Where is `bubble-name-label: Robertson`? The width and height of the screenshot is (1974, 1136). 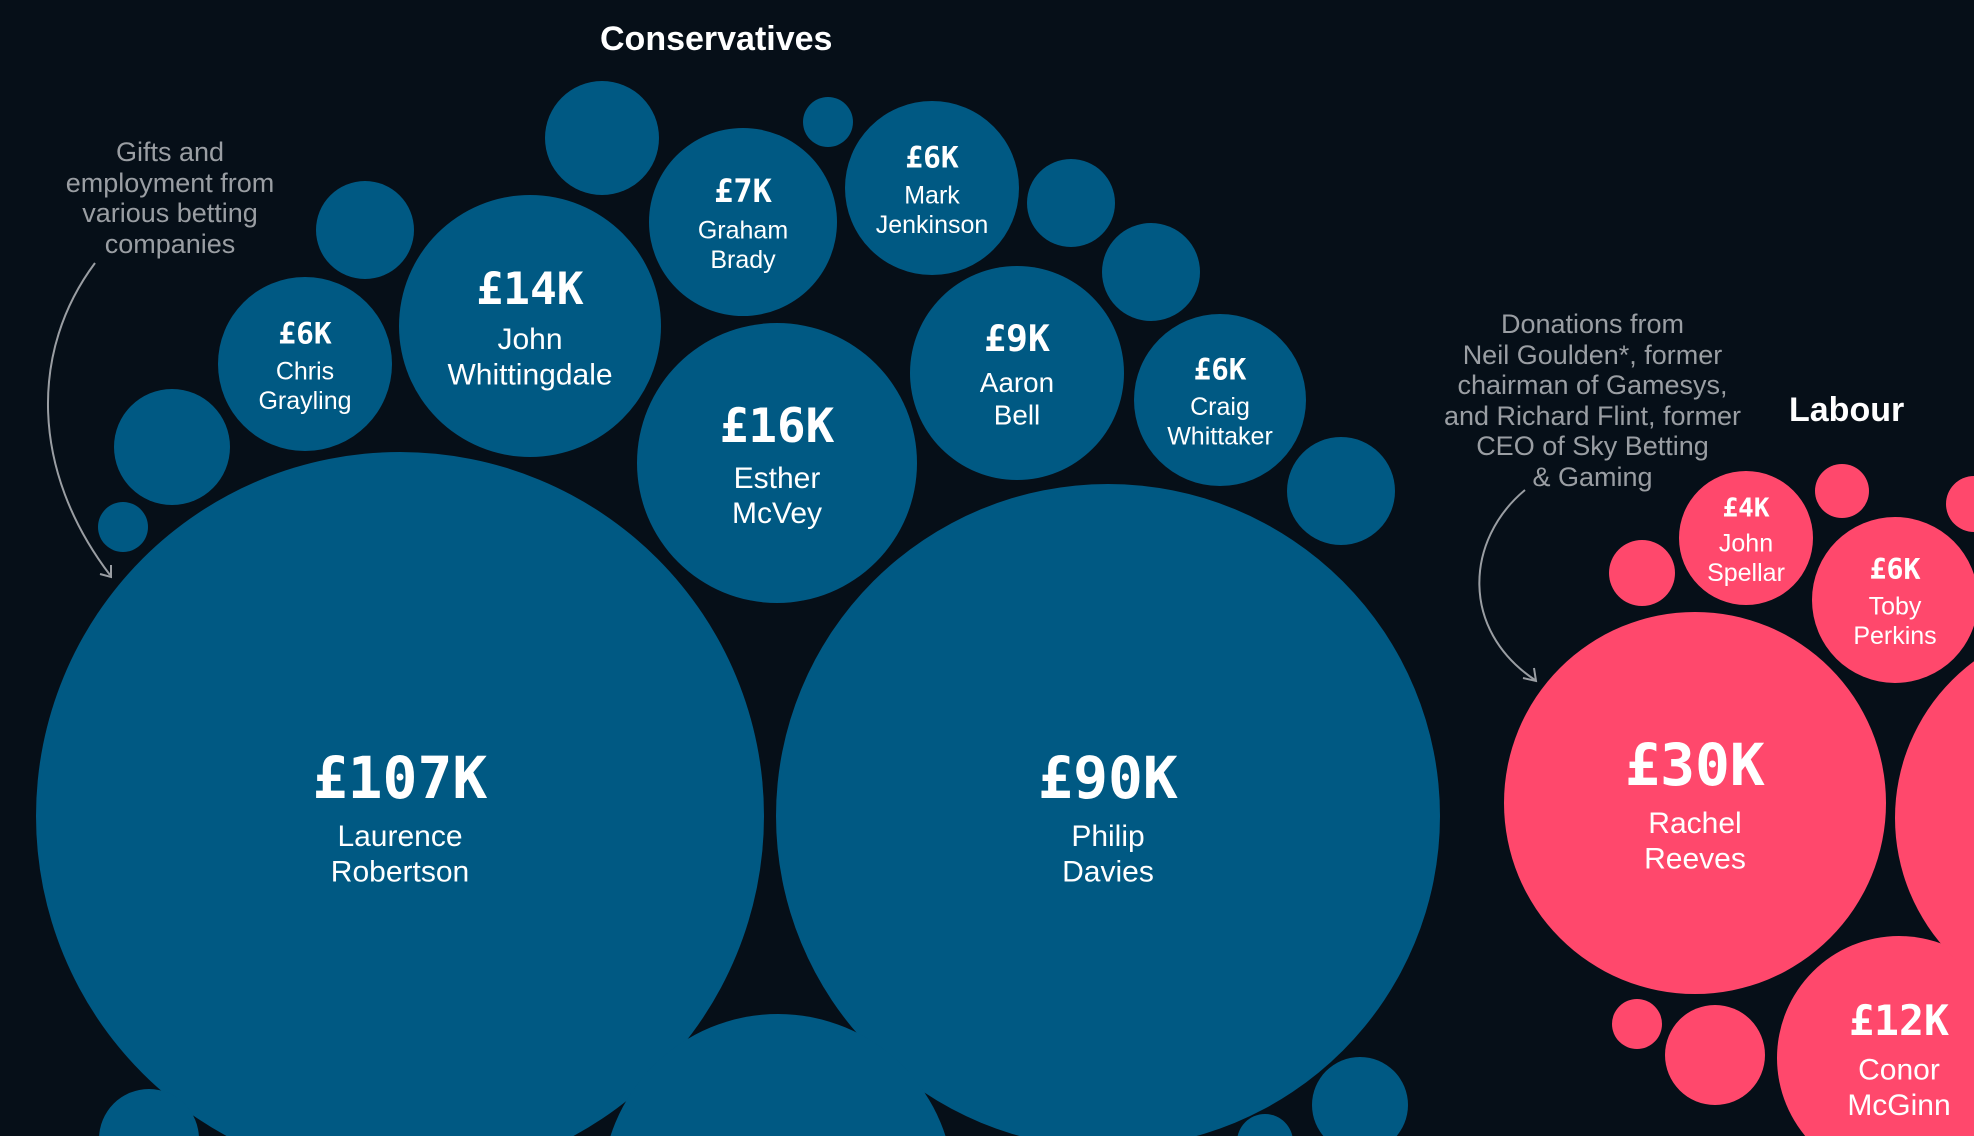
bubble-name-label: Robertson is located at coordinates (400, 872).